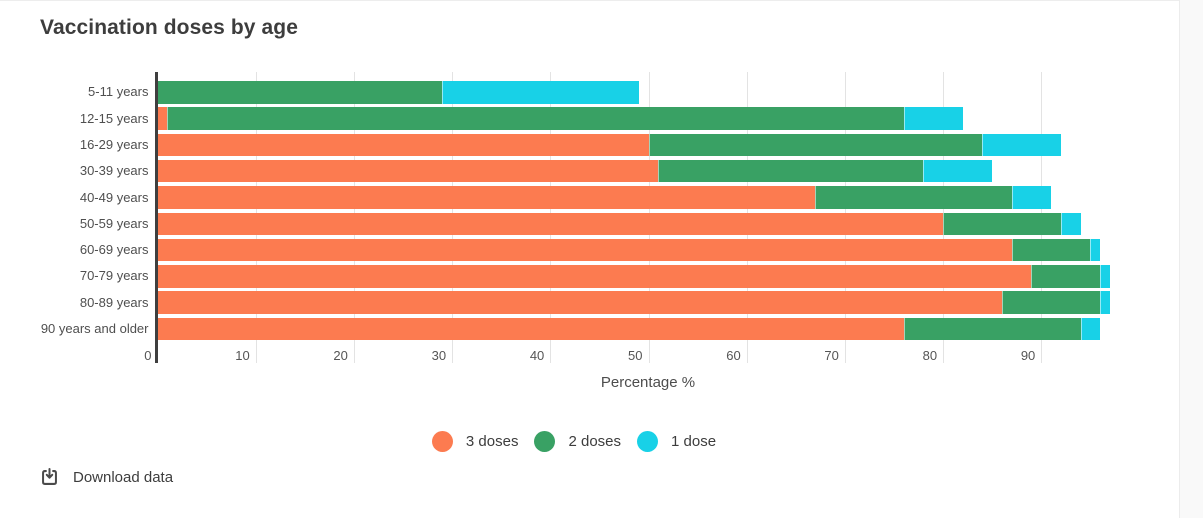 Image resolution: width=1203 pixels, height=518 pixels. Describe the element at coordinates (340, 355) in the screenshot. I see `x-tick-label-20: 20` at that location.